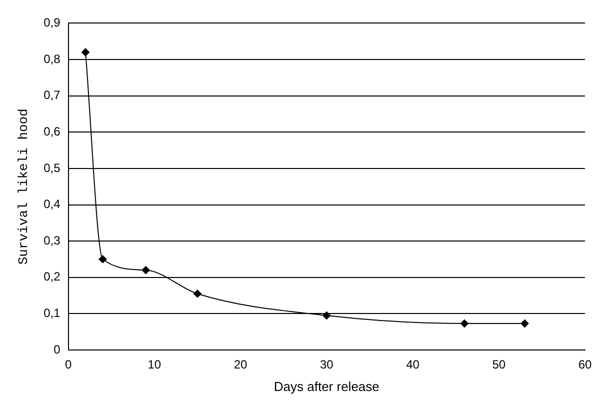 The height and width of the screenshot is (407, 613). What do you see at coordinates (52, 167) in the screenshot?
I see `y-tick-label: 0,5` at bounding box center [52, 167].